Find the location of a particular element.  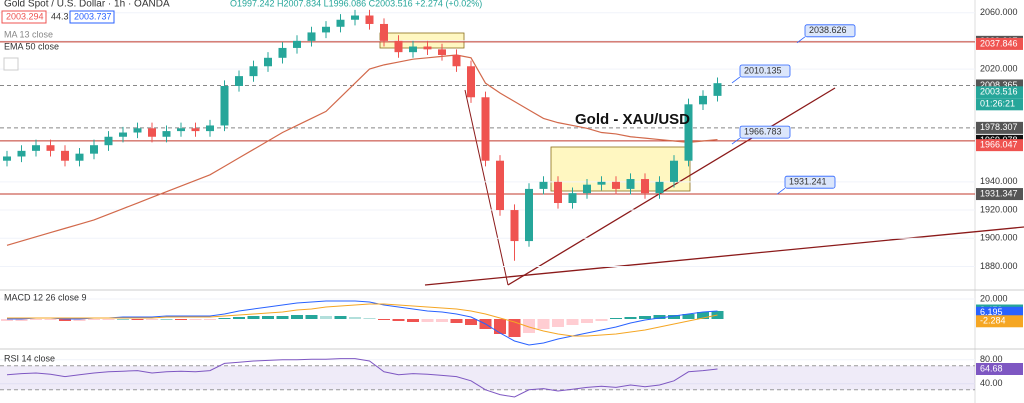

y-tick-label: 1940.000 is located at coordinates (999, 181).